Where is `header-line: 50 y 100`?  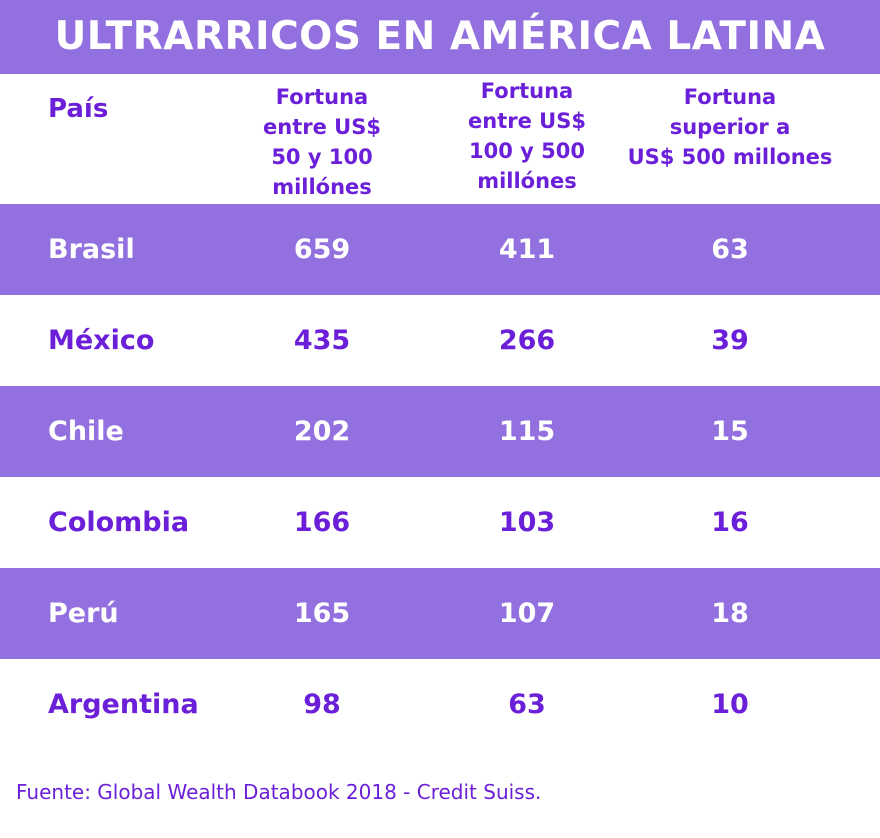 header-line: 50 y 100 is located at coordinates (322, 157).